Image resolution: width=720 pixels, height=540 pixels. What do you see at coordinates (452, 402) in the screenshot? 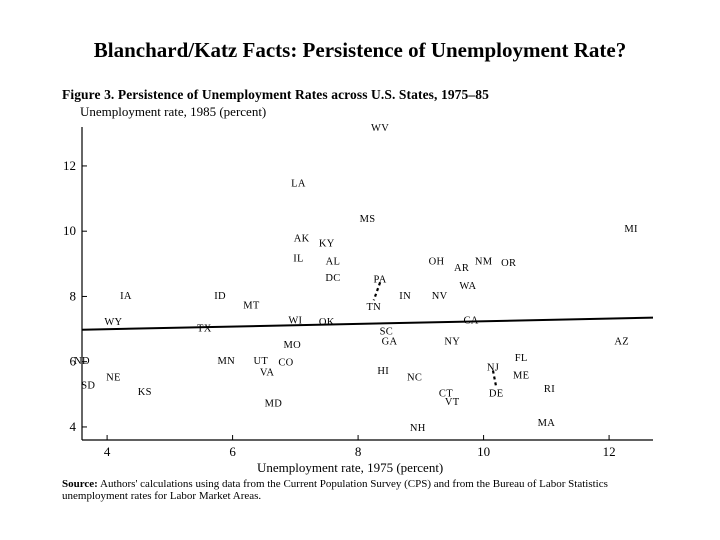
I see `state-label-vt: VT` at bounding box center [452, 402].